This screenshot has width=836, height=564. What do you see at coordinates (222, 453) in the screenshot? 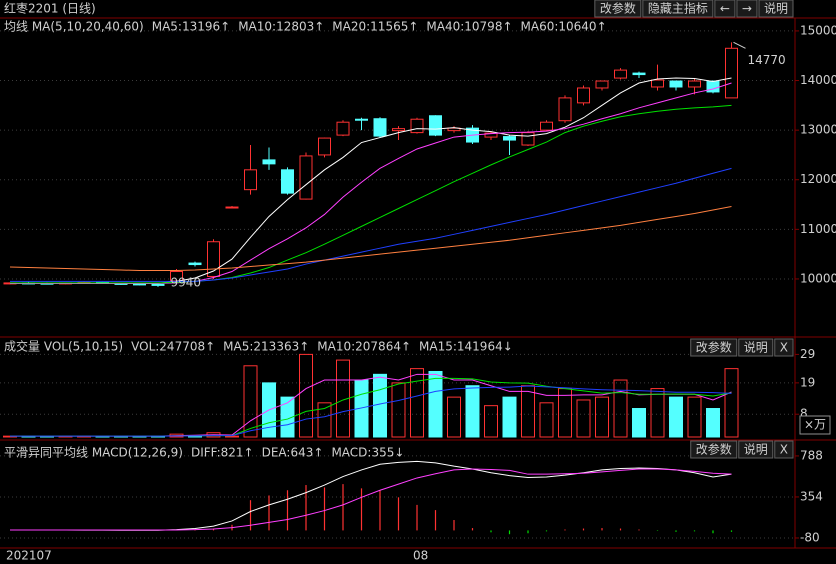
I see `legend-entry: DIFF:821↑` at bounding box center [222, 453].